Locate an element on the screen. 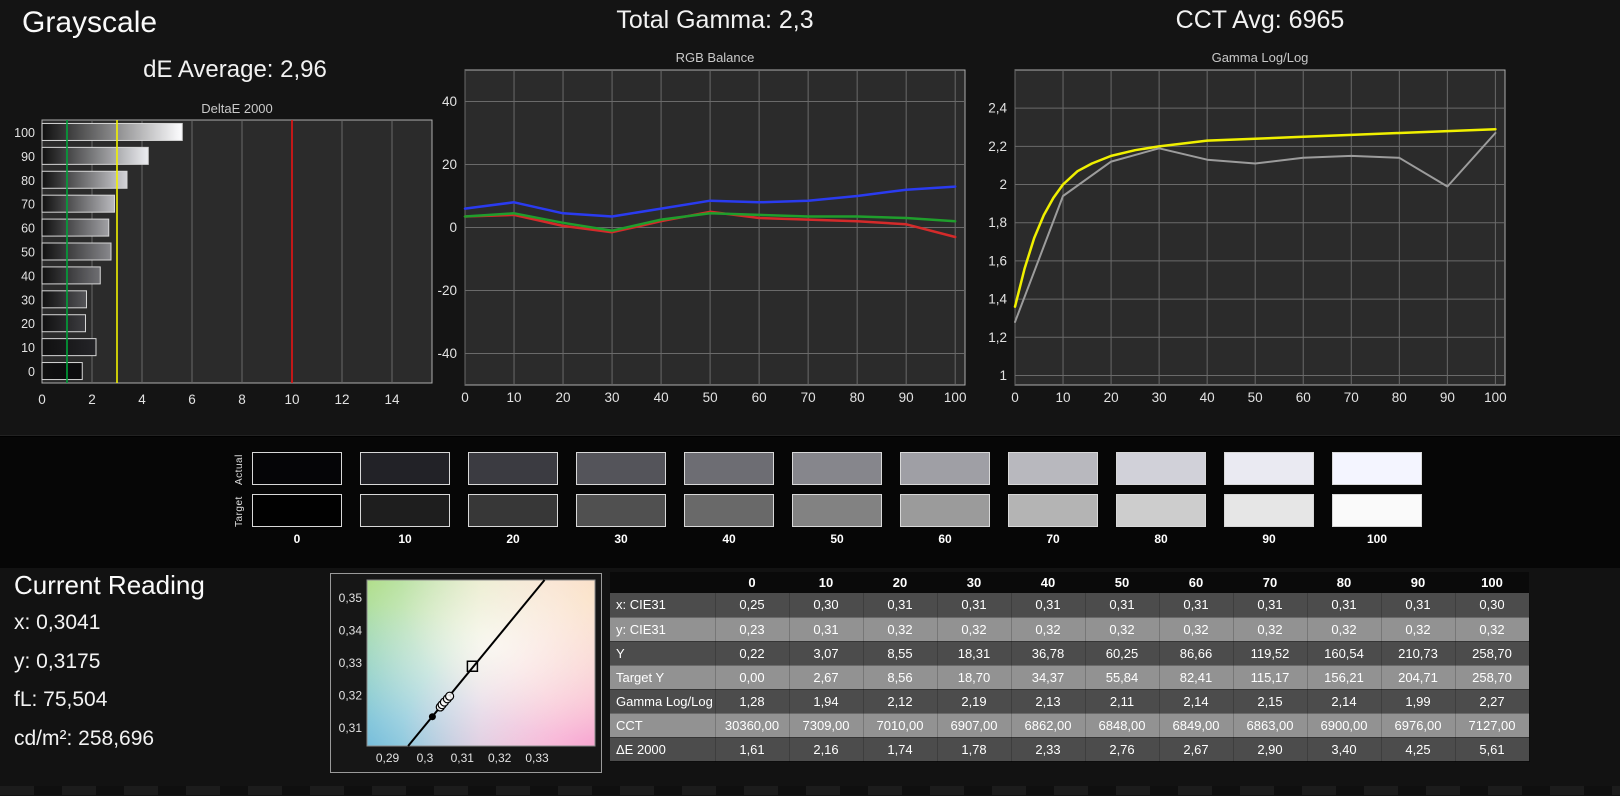 This screenshot has width=1620, height=796. row-label: Target Y is located at coordinates (663, 677).